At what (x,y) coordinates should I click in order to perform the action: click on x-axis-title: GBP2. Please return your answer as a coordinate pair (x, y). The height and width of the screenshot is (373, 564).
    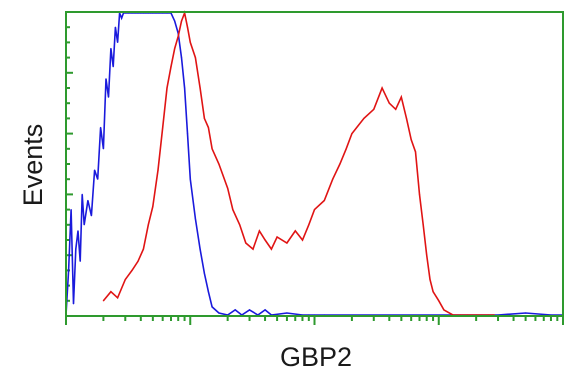
    Looking at the image, I should click on (316, 357).